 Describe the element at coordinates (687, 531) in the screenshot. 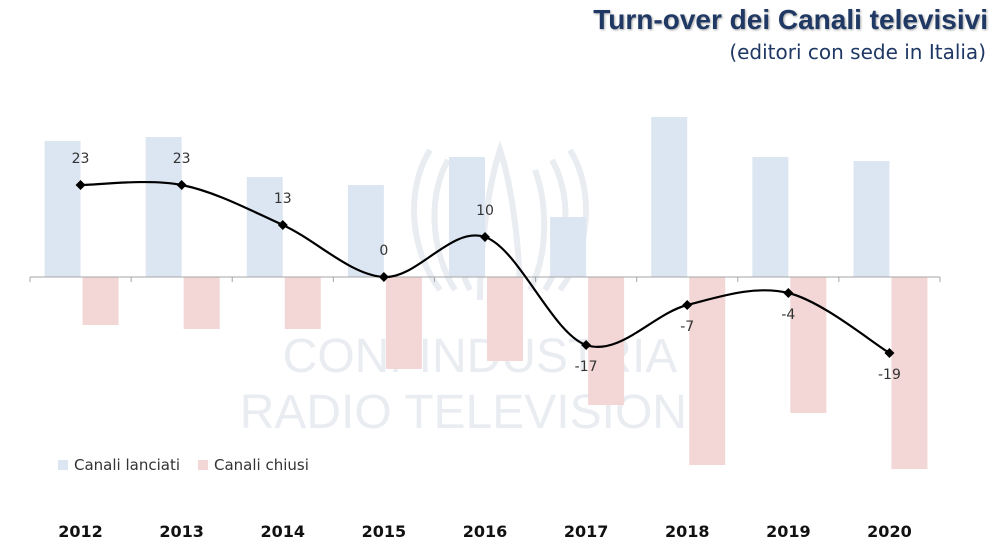

I see `x-tick-label-2018: 2018` at that location.